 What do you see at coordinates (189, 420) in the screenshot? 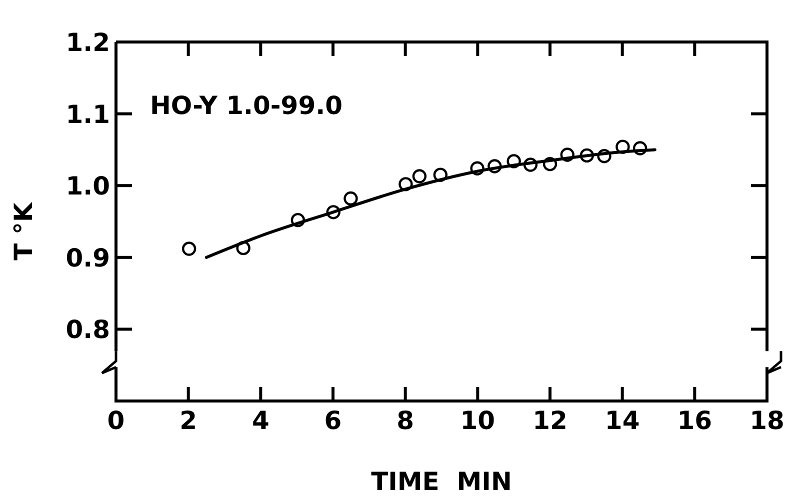
I see `x-tick-label: 2` at bounding box center [189, 420].